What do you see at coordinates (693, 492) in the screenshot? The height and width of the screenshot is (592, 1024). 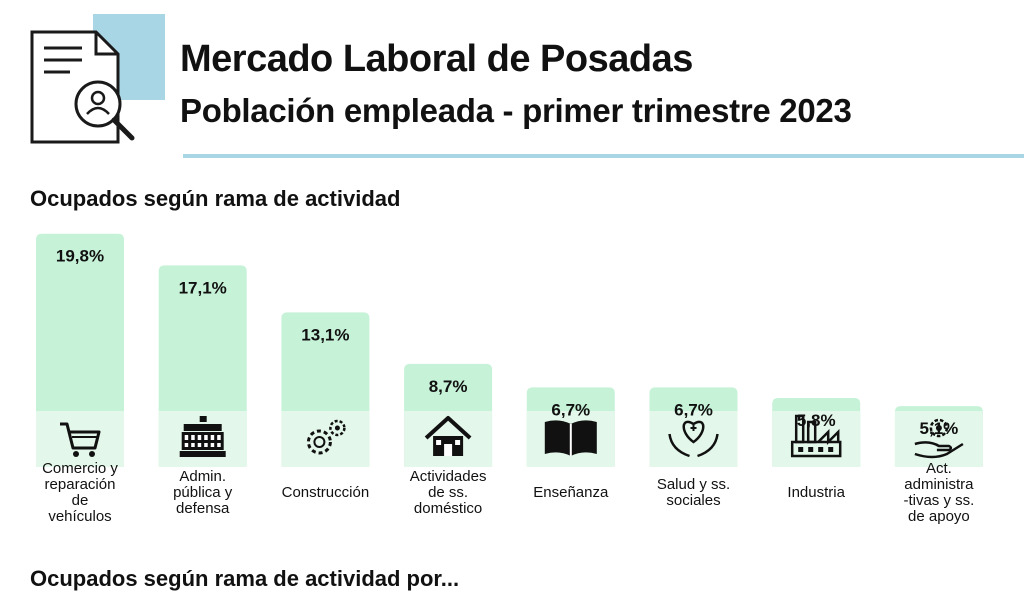 I see `category-label: Salud y ss. sociales` at bounding box center [693, 492].